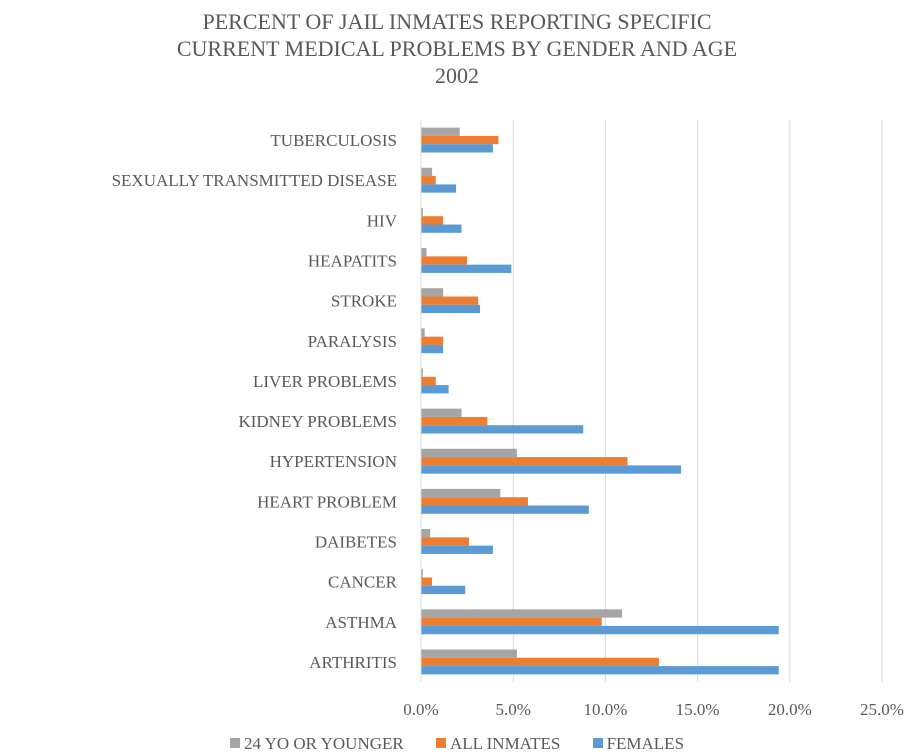 This screenshot has height=756, width=914. Describe the element at coordinates (457, 549) in the screenshot. I see `bar-females-daibetes` at that location.